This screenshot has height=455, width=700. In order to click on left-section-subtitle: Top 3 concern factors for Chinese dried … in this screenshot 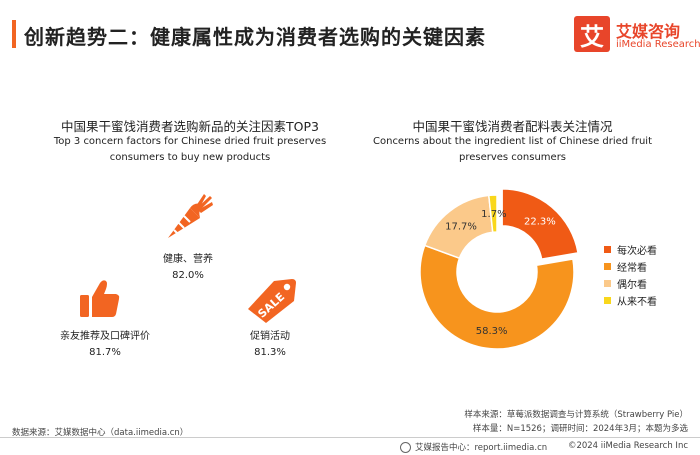, I will do `click(190, 150)`.